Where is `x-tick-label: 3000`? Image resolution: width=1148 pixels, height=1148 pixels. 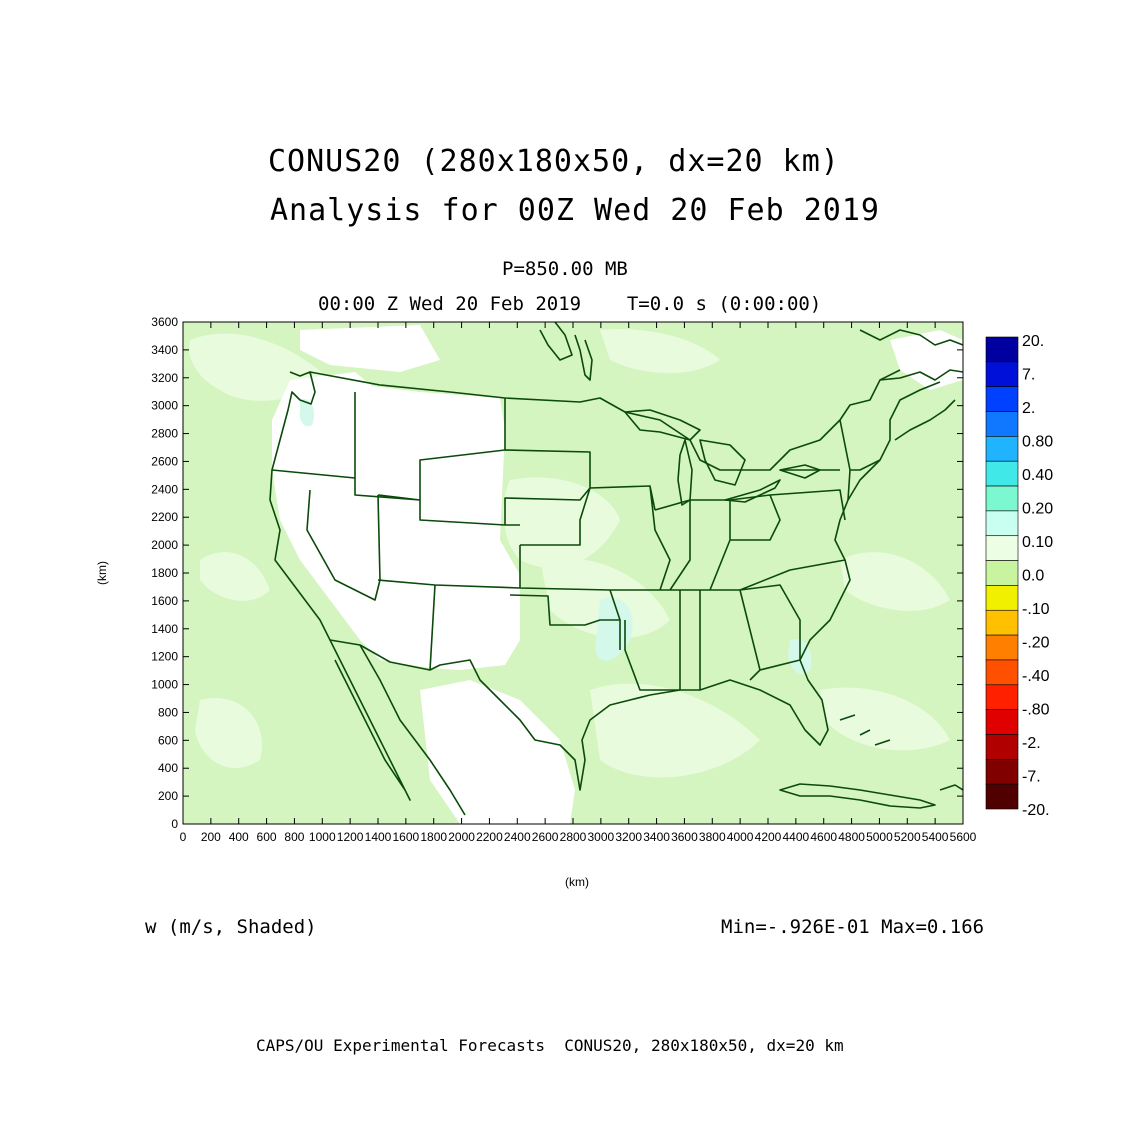
x-tick-label: 3000 is located at coordinates (601, 837).